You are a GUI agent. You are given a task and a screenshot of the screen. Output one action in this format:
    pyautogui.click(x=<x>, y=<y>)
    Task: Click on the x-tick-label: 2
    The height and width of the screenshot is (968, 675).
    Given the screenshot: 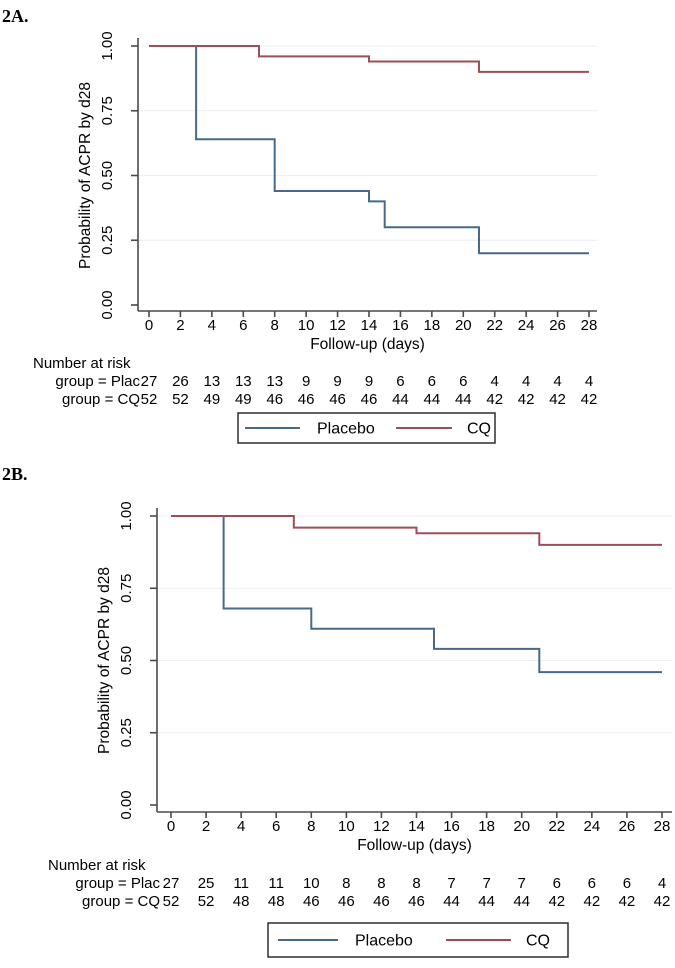 What is the action you would take?
    pyautogui.click(x=180, y=325)
    